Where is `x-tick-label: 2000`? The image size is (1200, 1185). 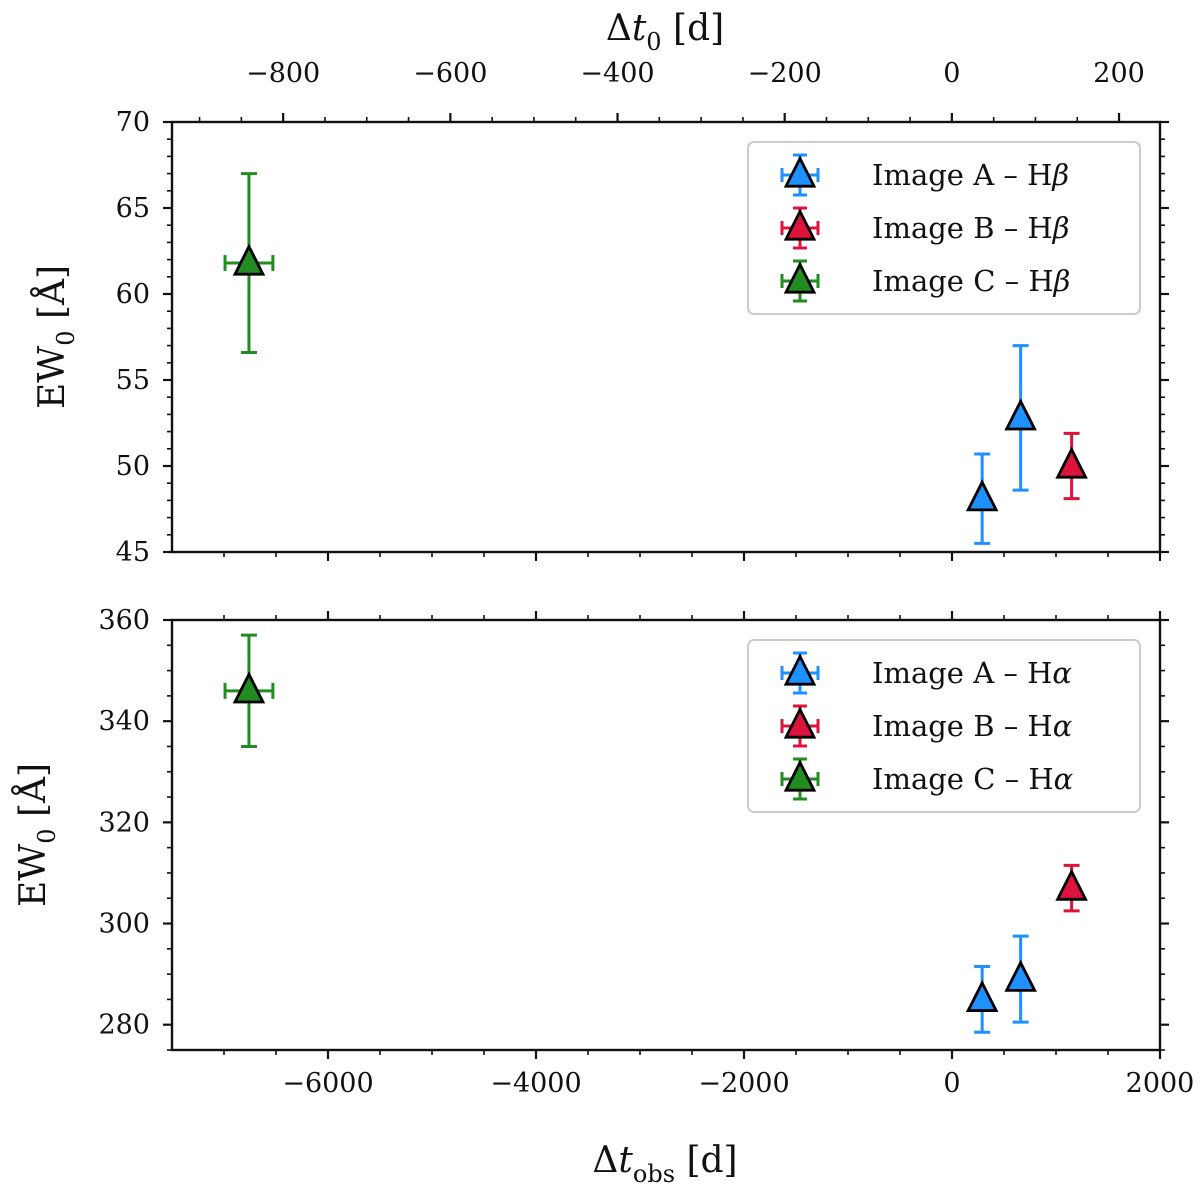
x-tick-label: 2000 is located at coordinates (1160, 1083).